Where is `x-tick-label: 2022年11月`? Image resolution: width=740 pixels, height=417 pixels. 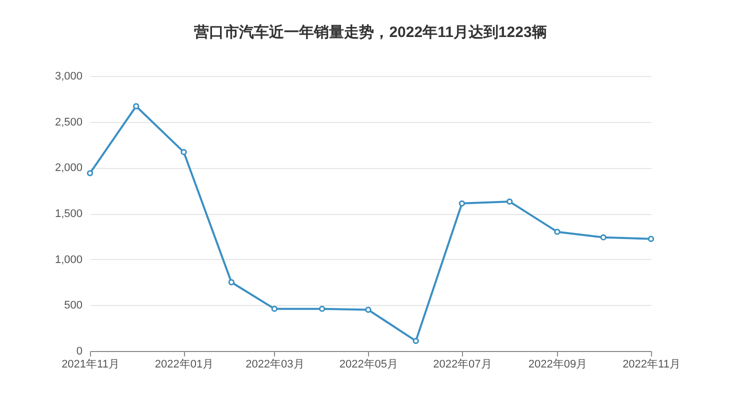
x-tick-label: 2022年11月 is located at coordinates (651, 364).